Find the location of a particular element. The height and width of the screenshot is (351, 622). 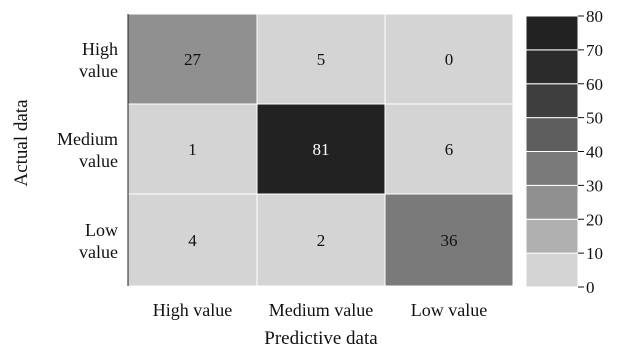

x-tick-labels: High value Medium value Low value is located at coordinates (320, 310).